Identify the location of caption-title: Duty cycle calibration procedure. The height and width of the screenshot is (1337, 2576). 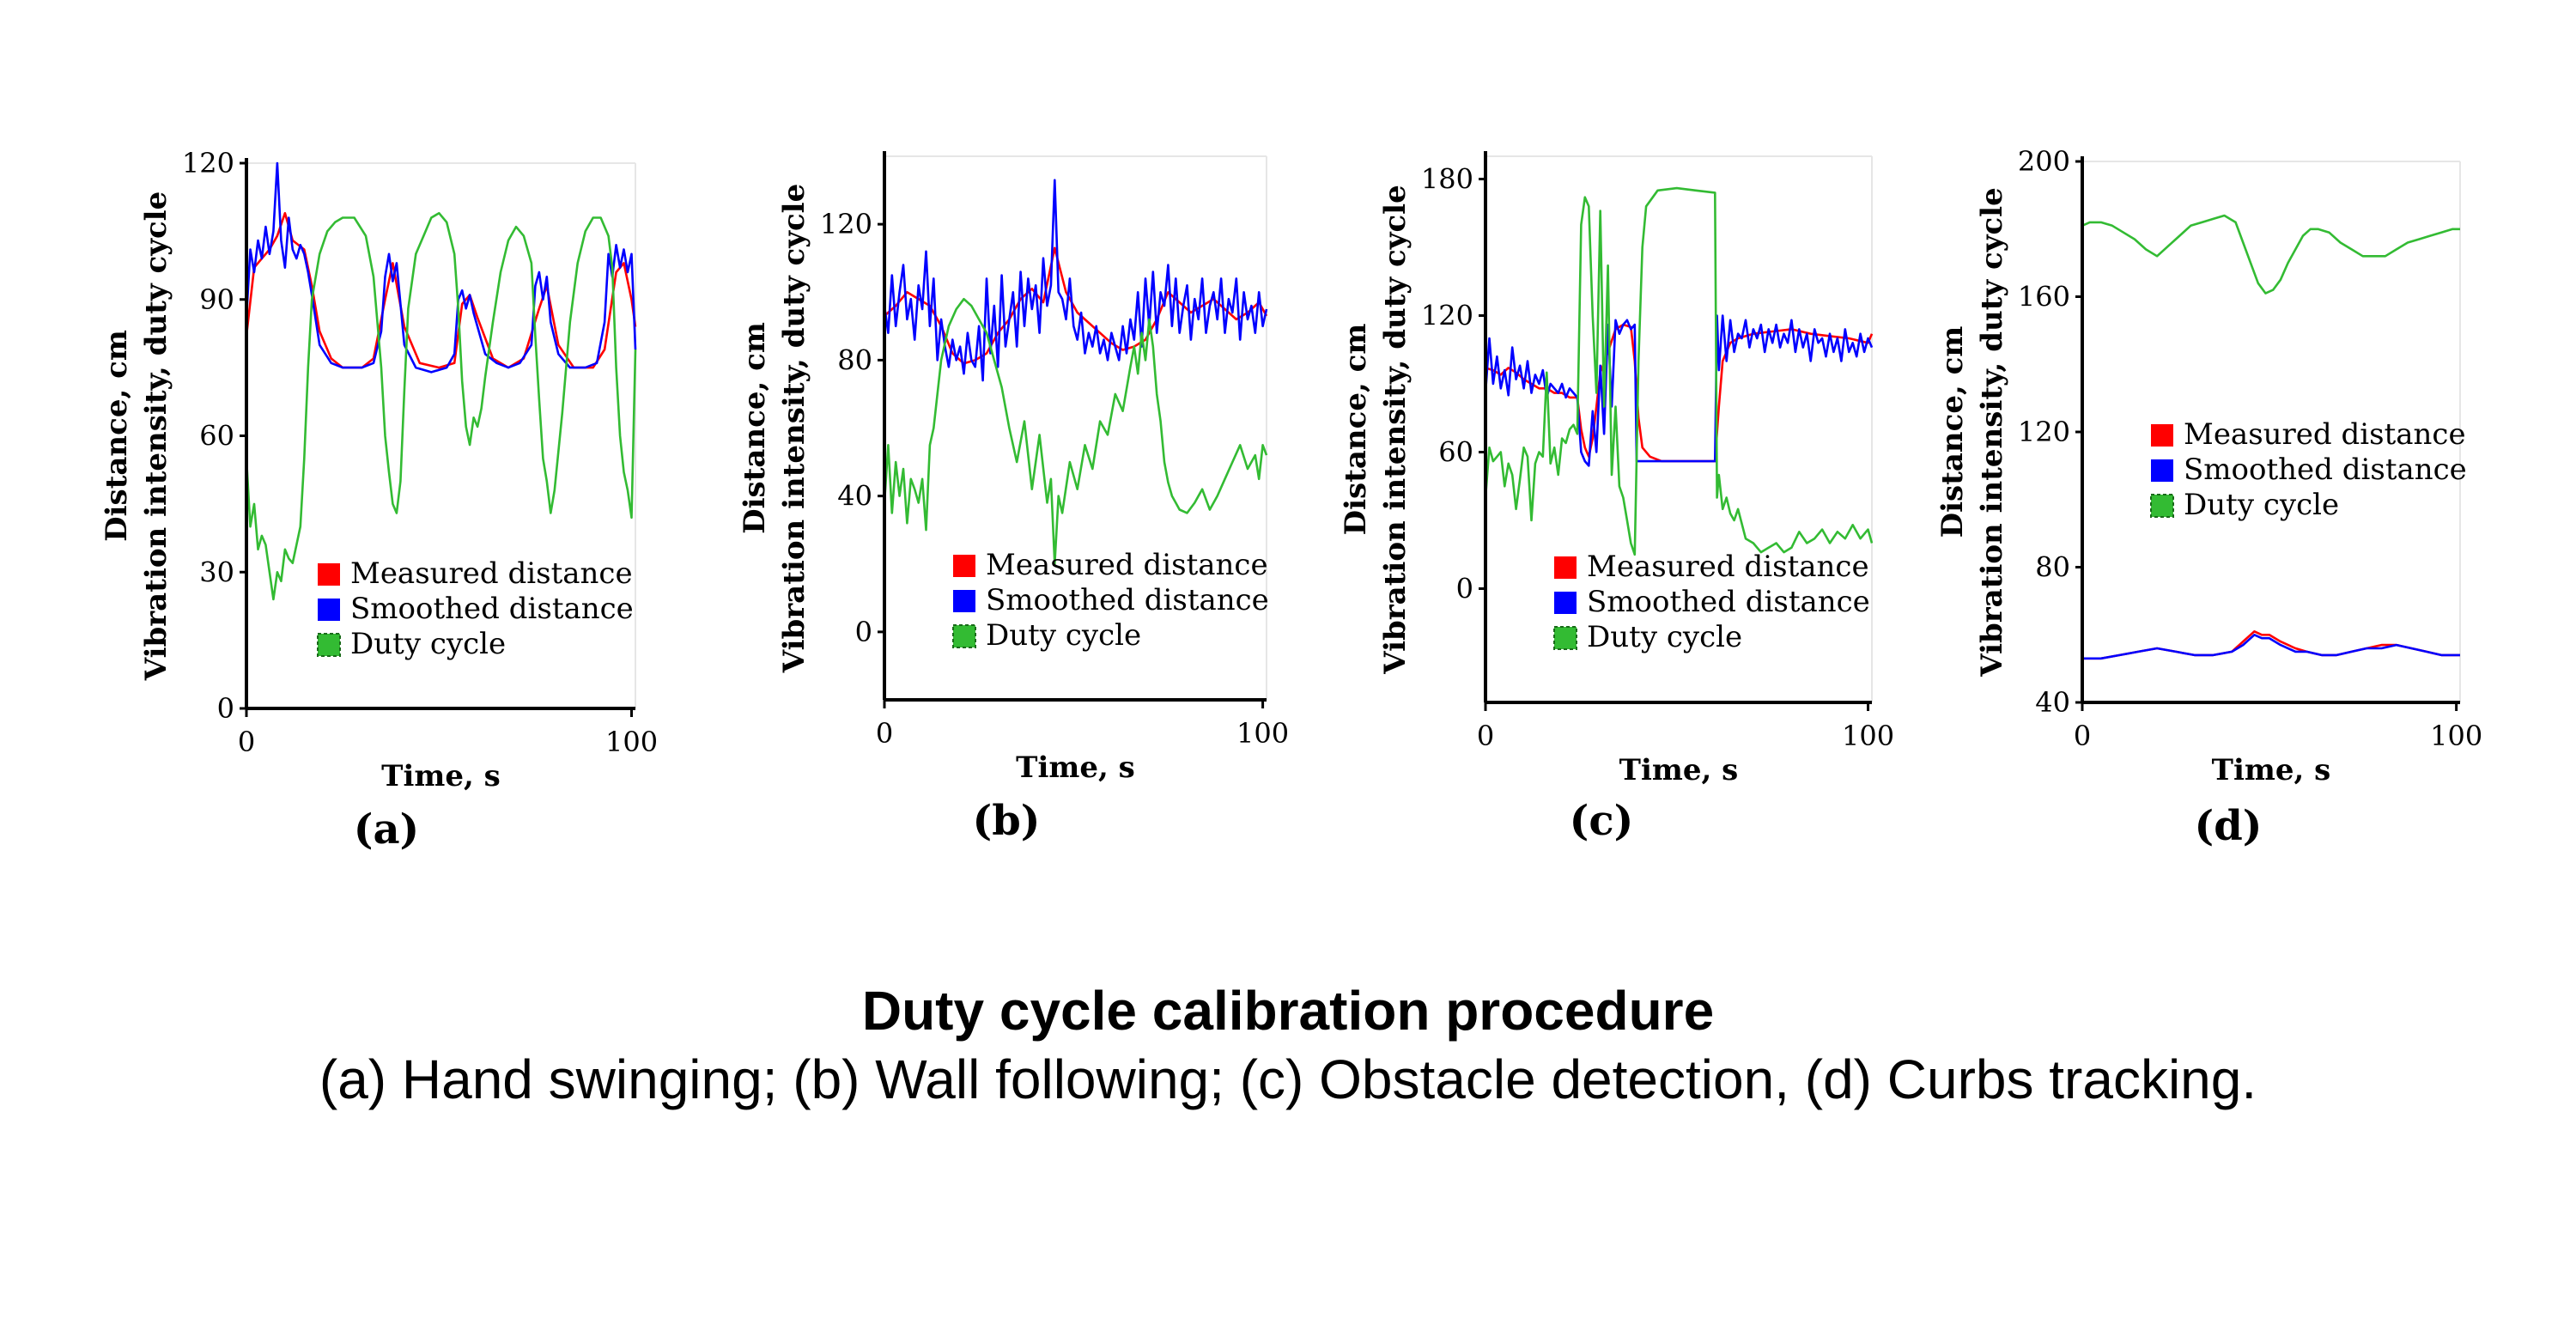
(1288, 1011).